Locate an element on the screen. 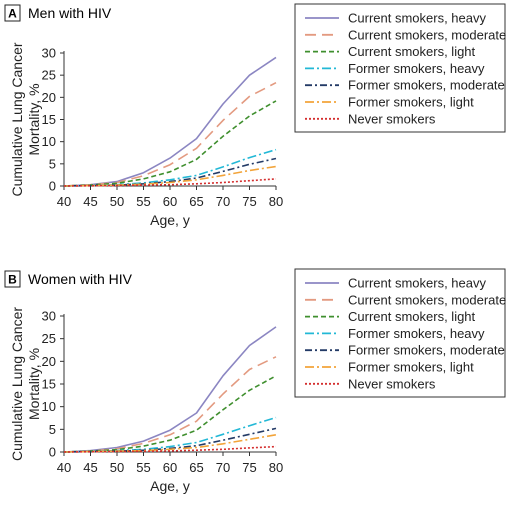  panel-title: Men with HIV is located at coordinates (70, 13).